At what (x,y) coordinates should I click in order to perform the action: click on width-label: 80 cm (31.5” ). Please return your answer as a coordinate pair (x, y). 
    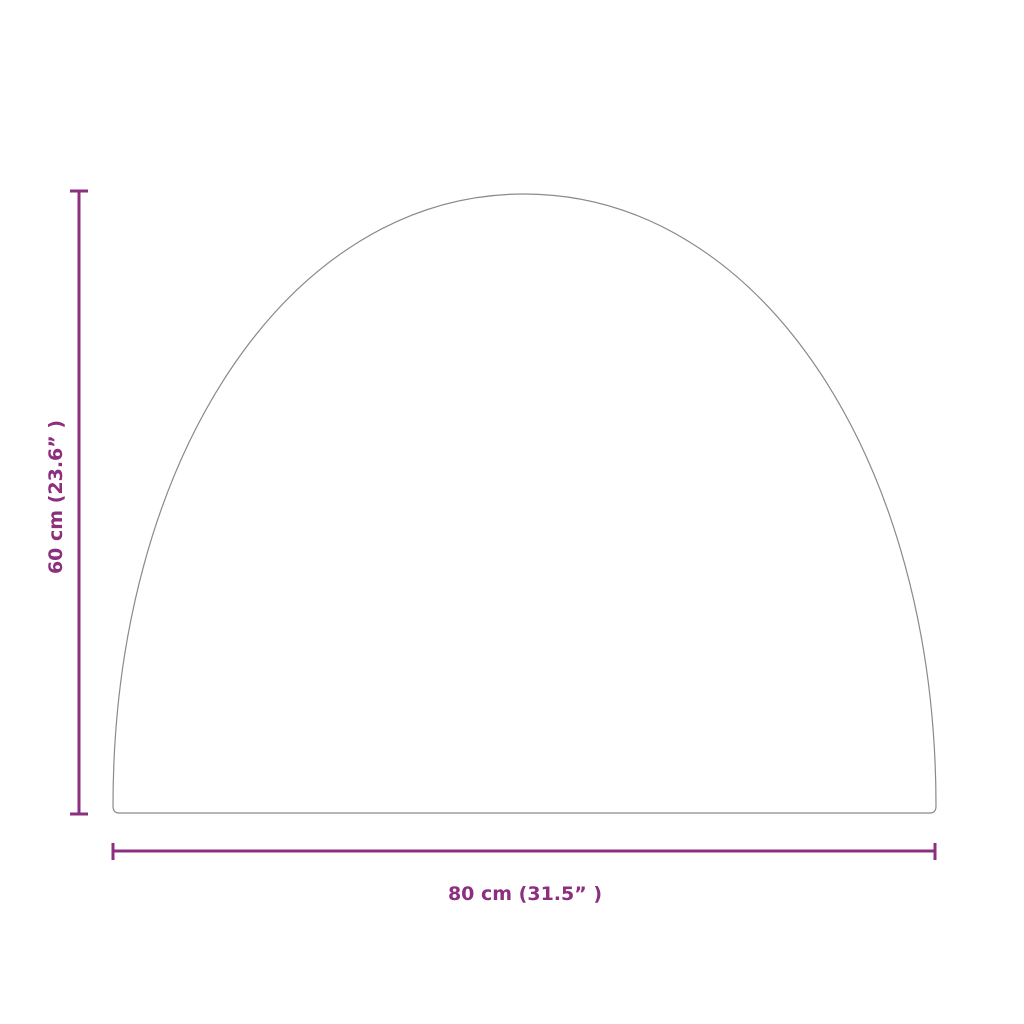
    Looking at the image, I should click on (525, 894).